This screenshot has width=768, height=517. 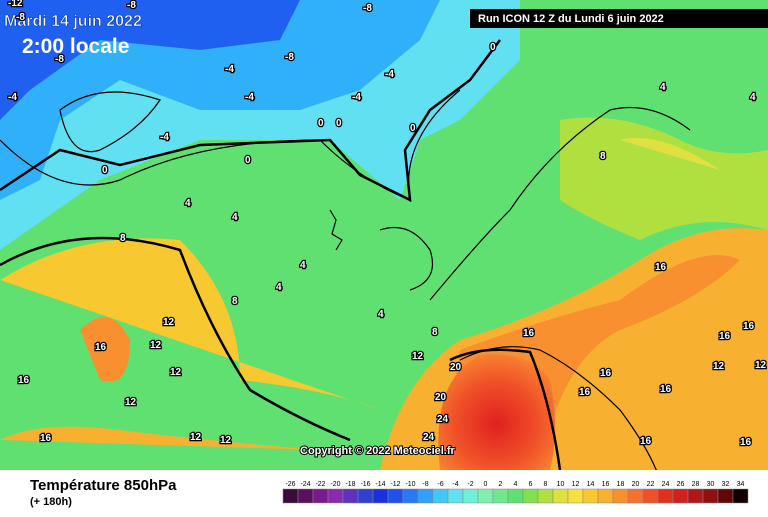 What do you see at coordinates (425, 484) in the screenshot?
I see `scale-label: -8` at bounding box center [425, 484].